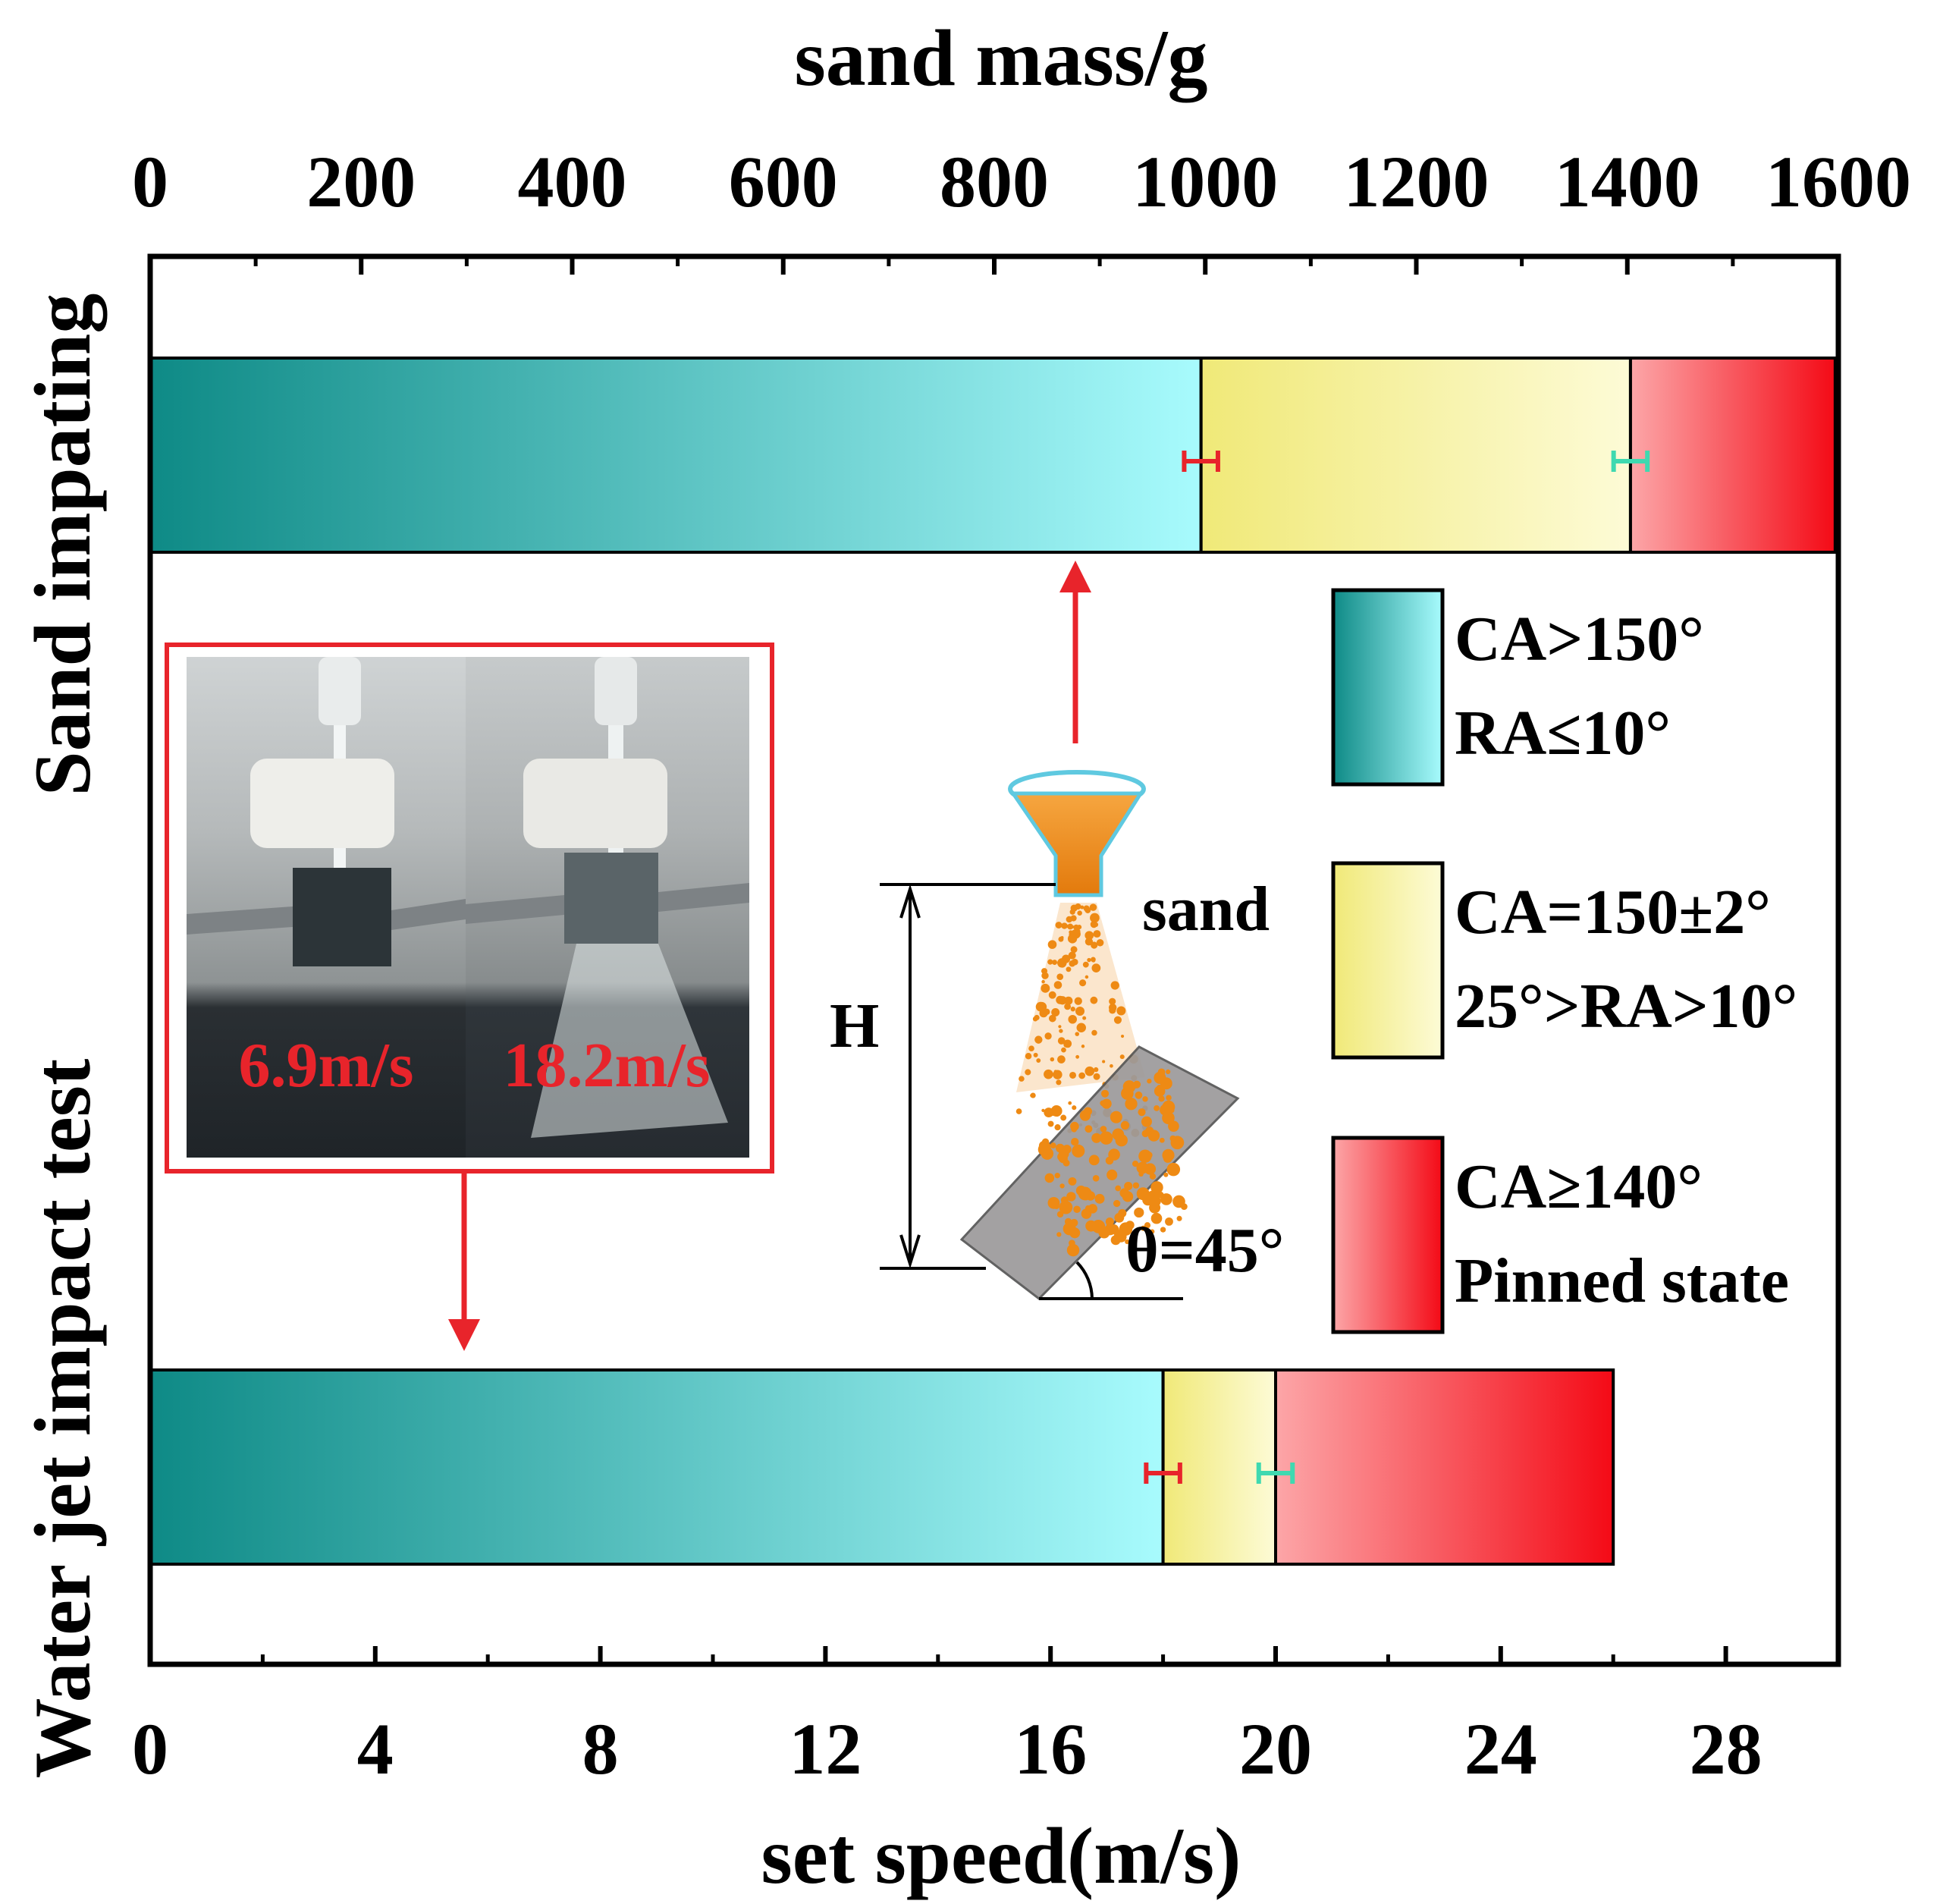  I want to click on left-label-sand-impating: Sand impating, so click(62, 545).